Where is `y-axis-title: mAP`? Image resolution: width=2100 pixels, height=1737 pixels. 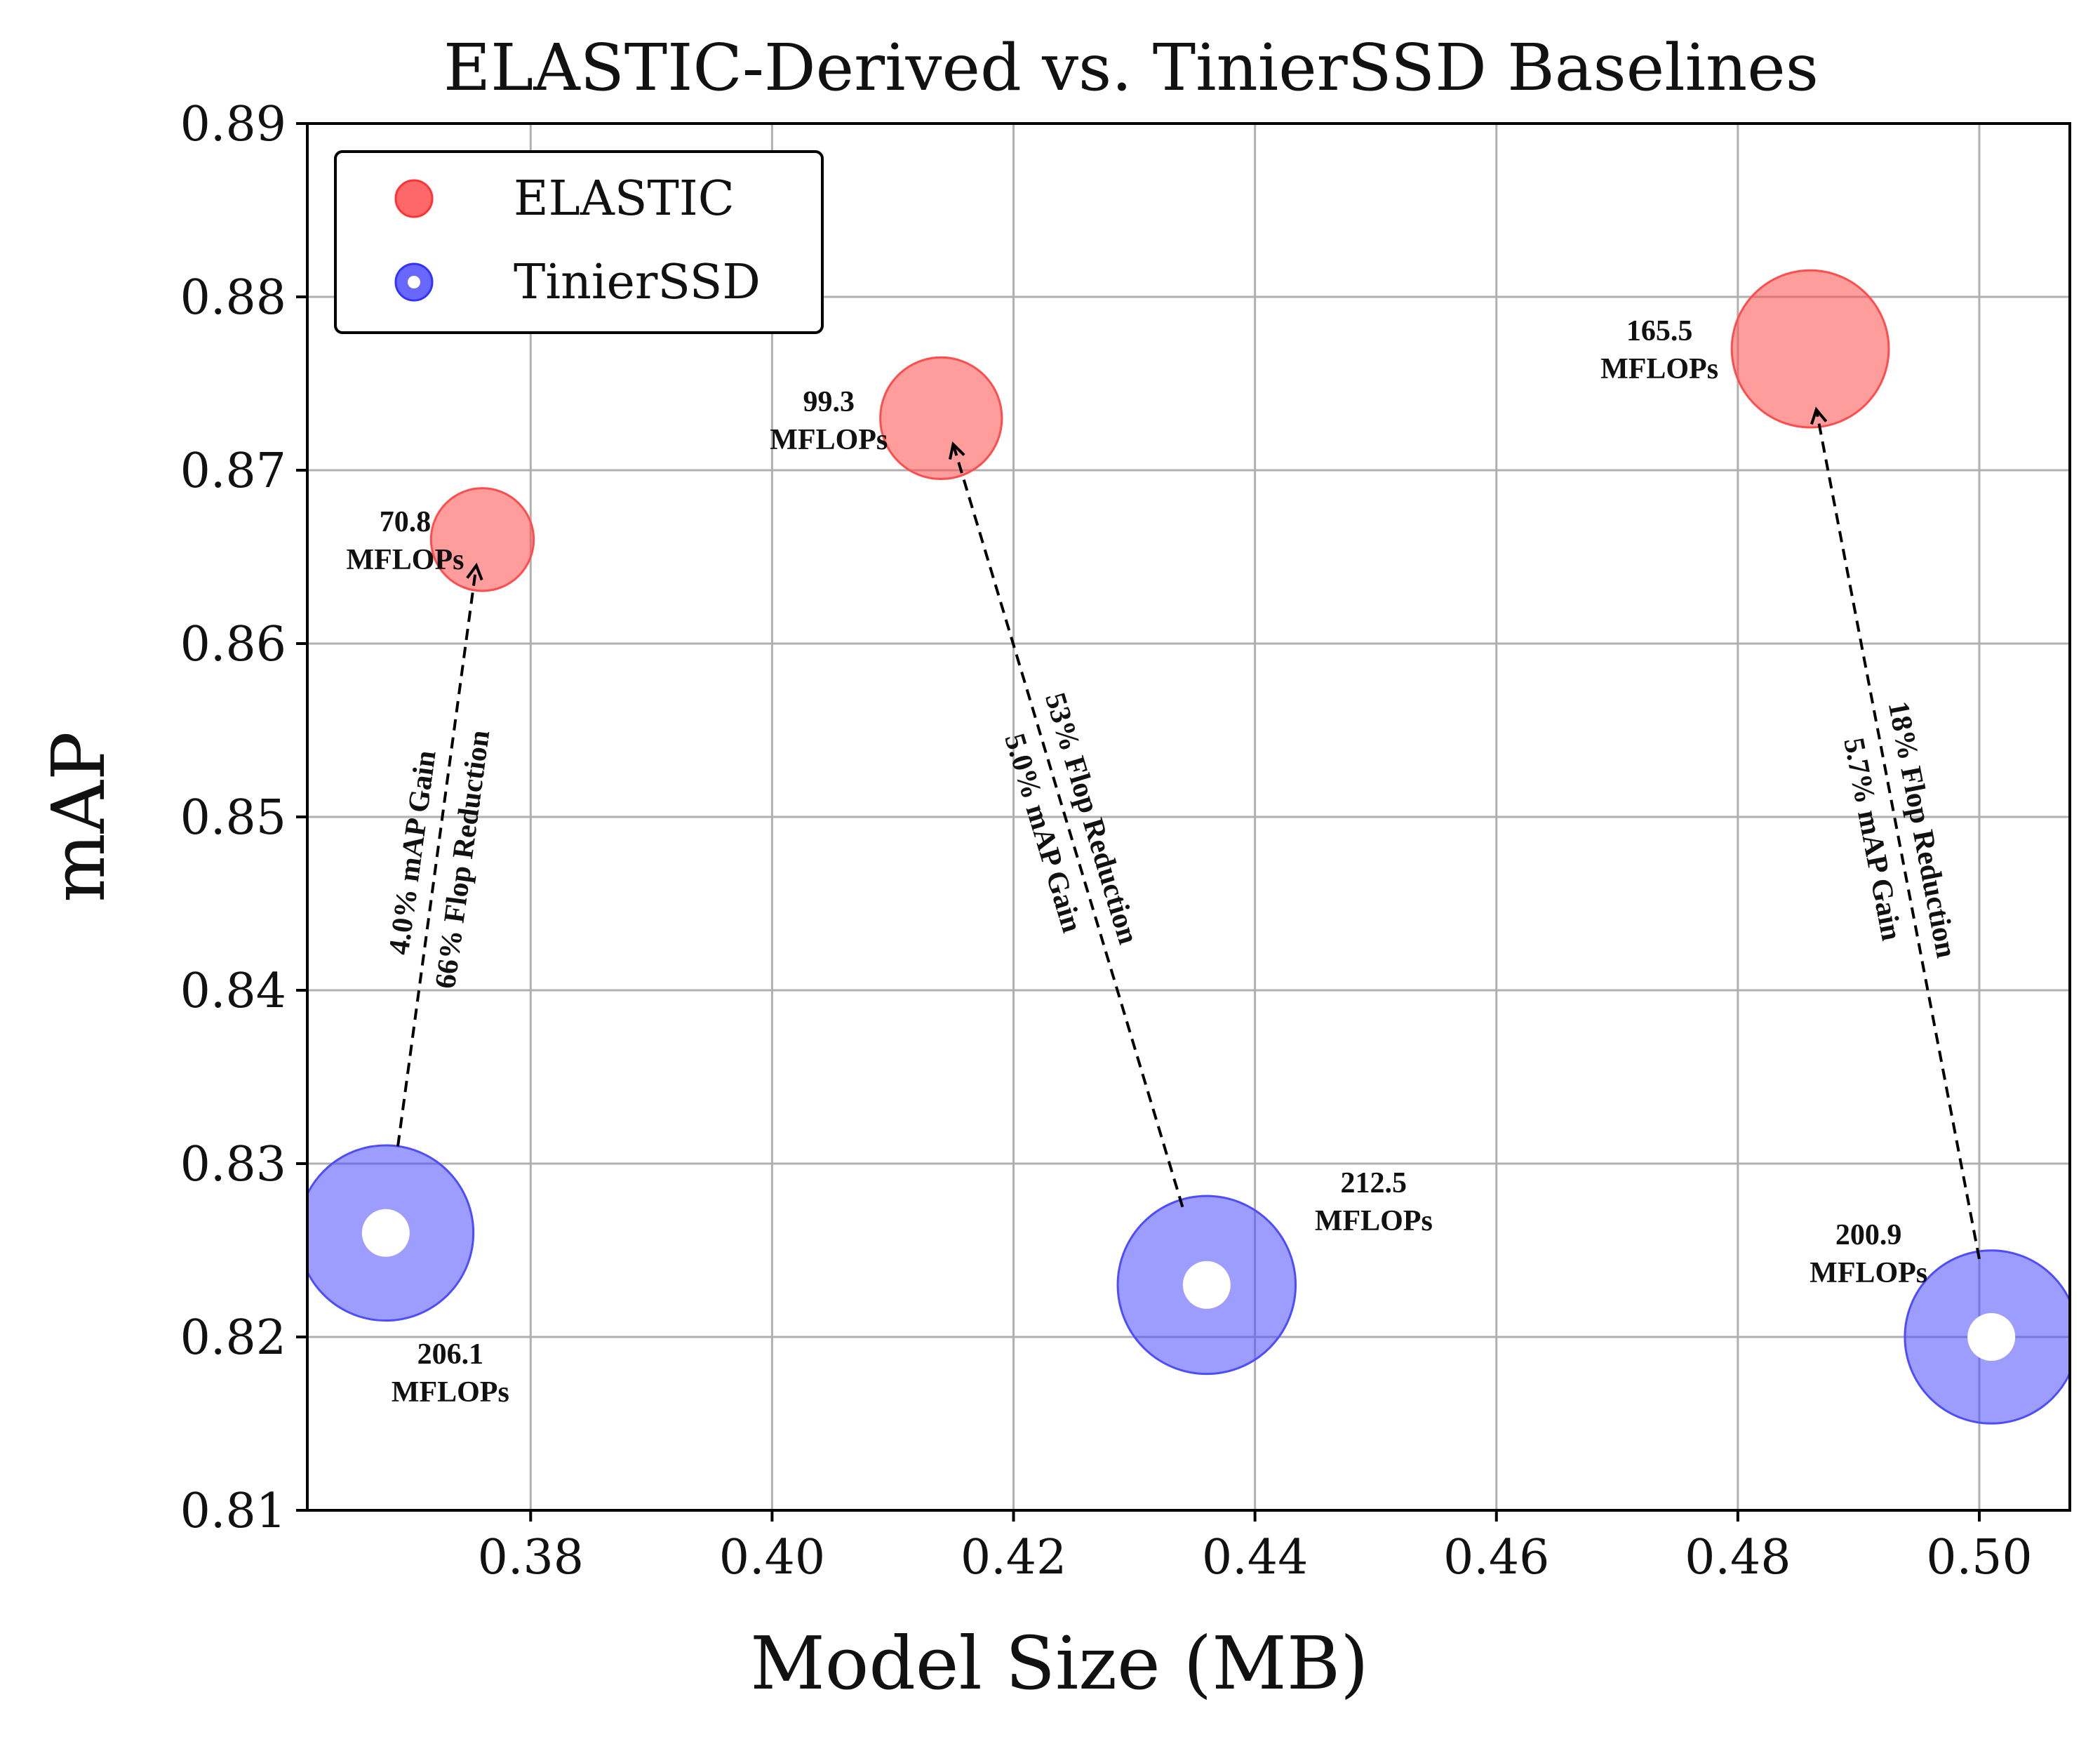 y-axis-title: mAP is located at coordinates (78, 817).